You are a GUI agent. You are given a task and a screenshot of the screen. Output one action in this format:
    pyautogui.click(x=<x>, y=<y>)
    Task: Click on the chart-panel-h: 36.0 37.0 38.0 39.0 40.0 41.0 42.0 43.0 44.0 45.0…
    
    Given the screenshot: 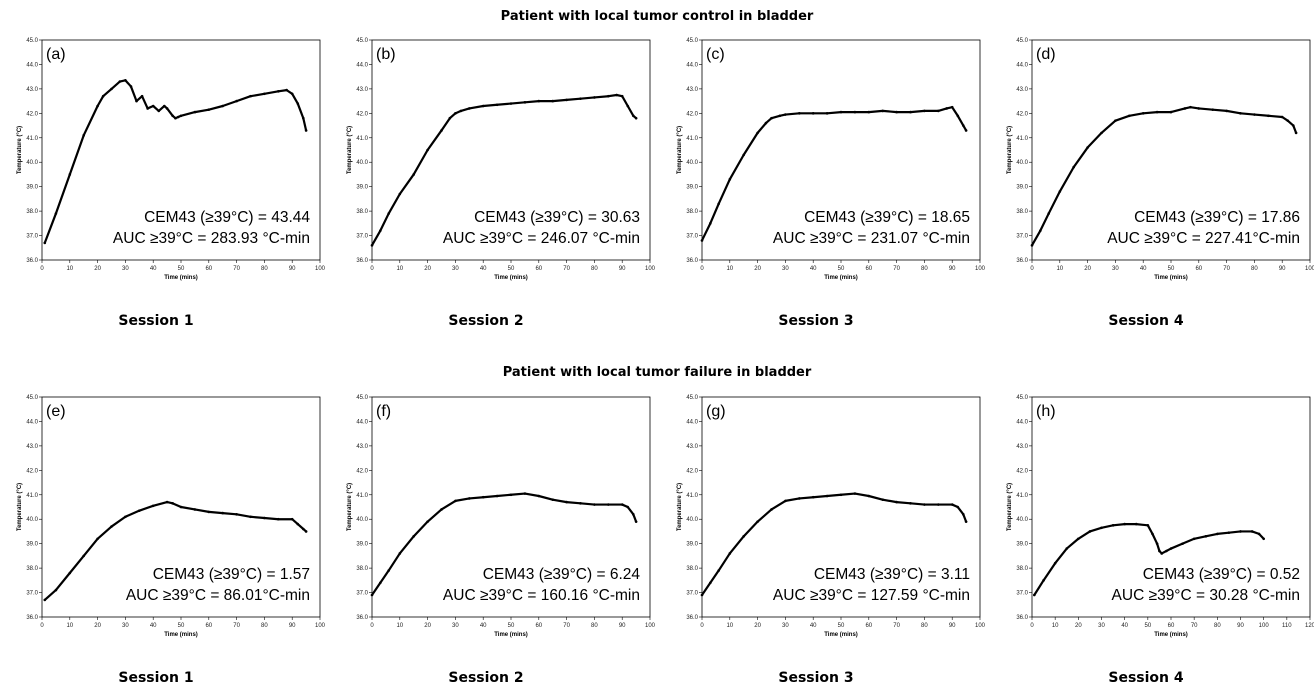 What is the action you would take?
    pyautogui.click(x=1160, y=516)
    